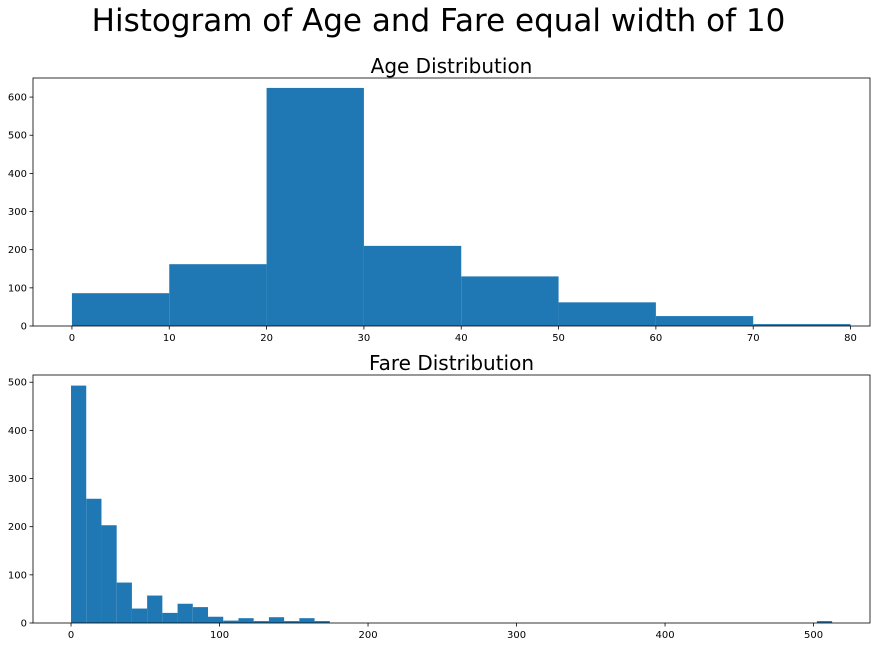  What do you see at coordinates (461, 338) in the screenshot?
I see `age-x-tick-label: 40` at bounding box center [461, 338].